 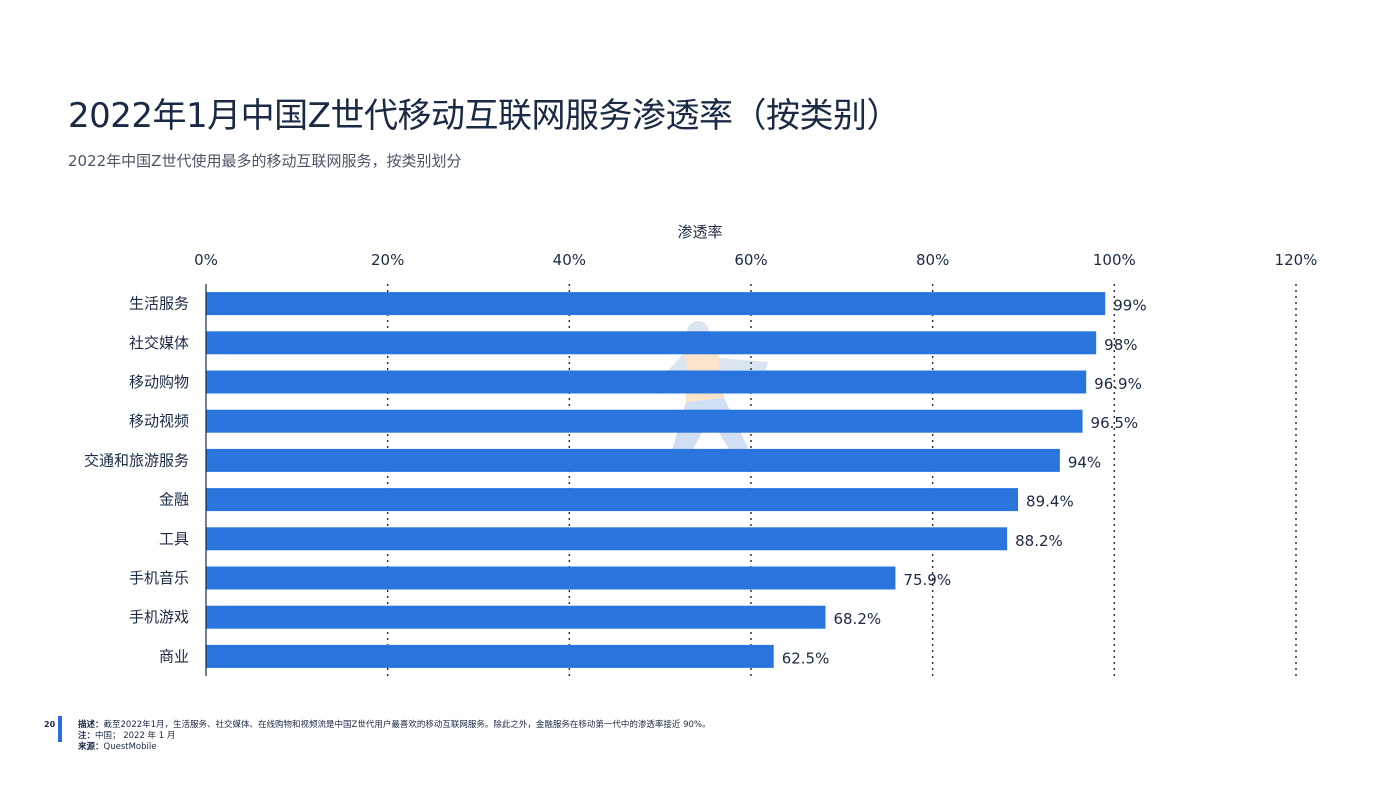 I want to click on category-label: 交通和旅游服务, so click(x=136, y=460).